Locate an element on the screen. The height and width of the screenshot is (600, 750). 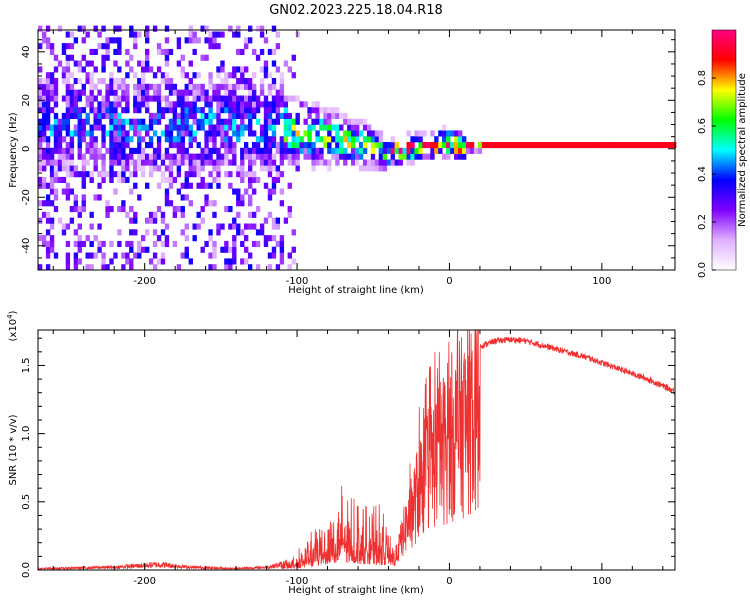
snr-y-tick-label-3: 1.5 is located at coordinates (26, 366).